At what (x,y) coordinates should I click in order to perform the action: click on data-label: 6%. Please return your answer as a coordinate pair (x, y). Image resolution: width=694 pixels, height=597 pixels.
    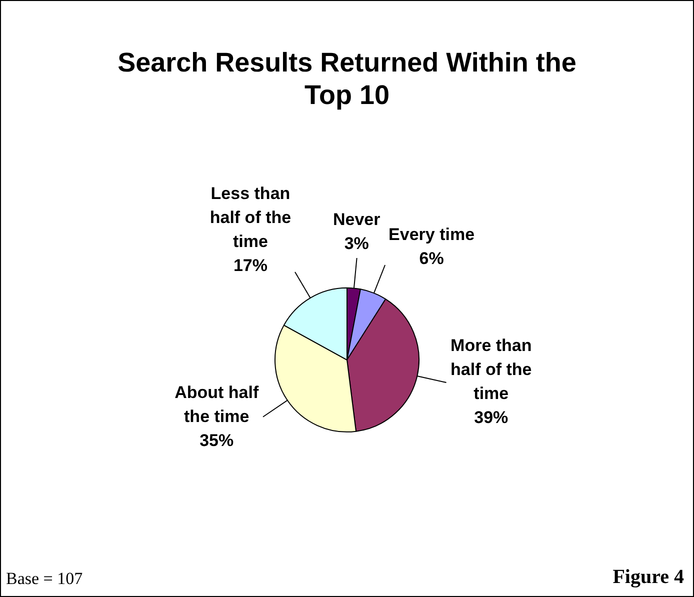
    Looking at the image, I should click on (431, 258).